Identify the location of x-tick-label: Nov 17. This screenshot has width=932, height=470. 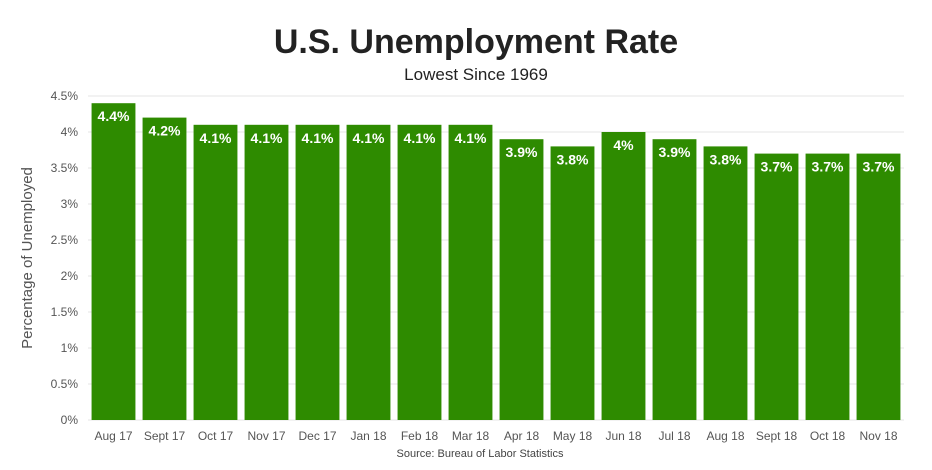
(266, 436).